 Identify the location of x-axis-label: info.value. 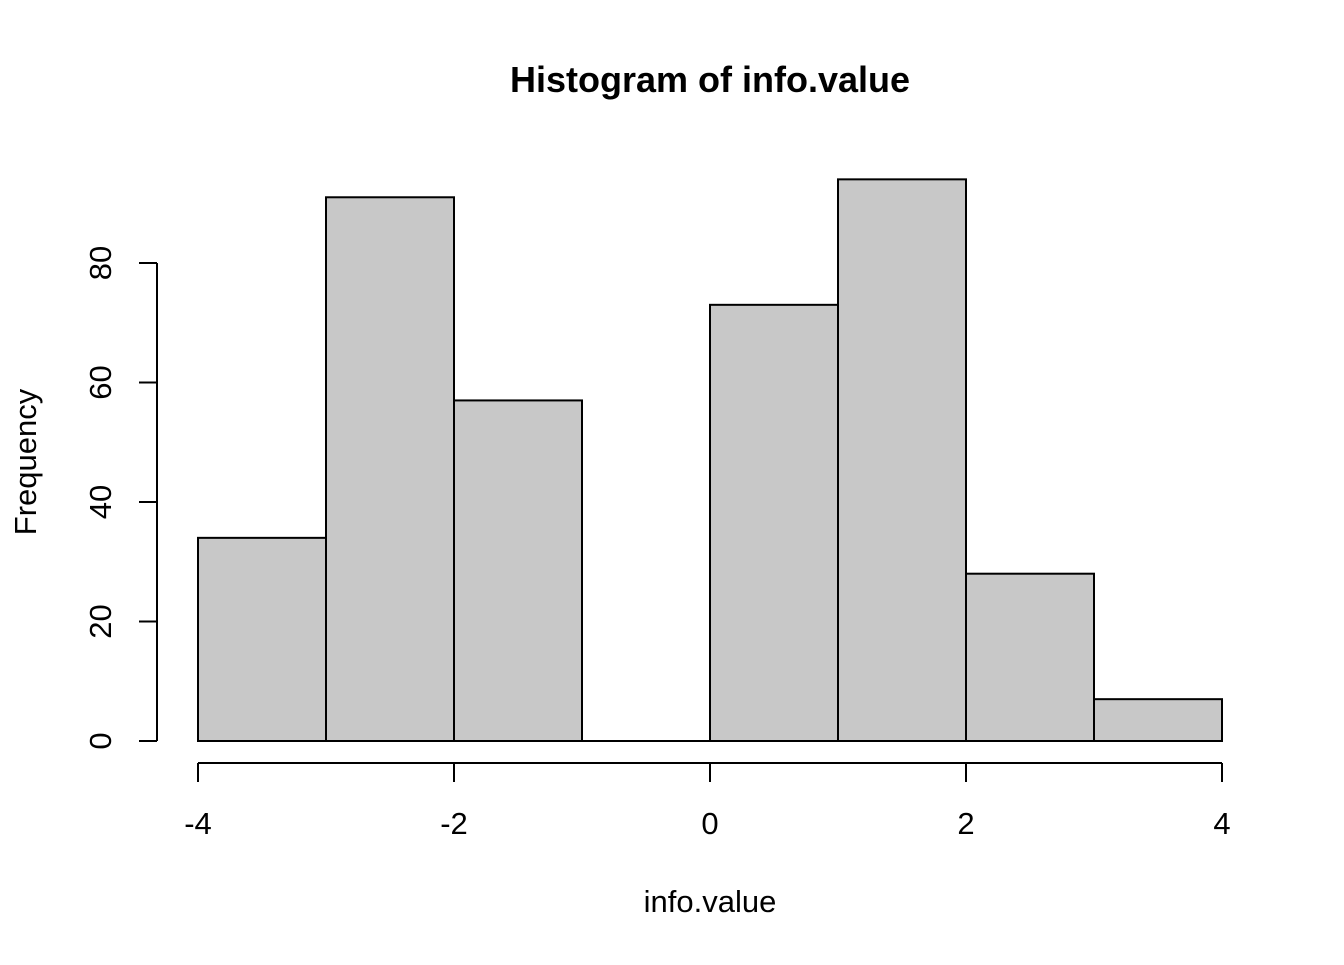
(710, 901).